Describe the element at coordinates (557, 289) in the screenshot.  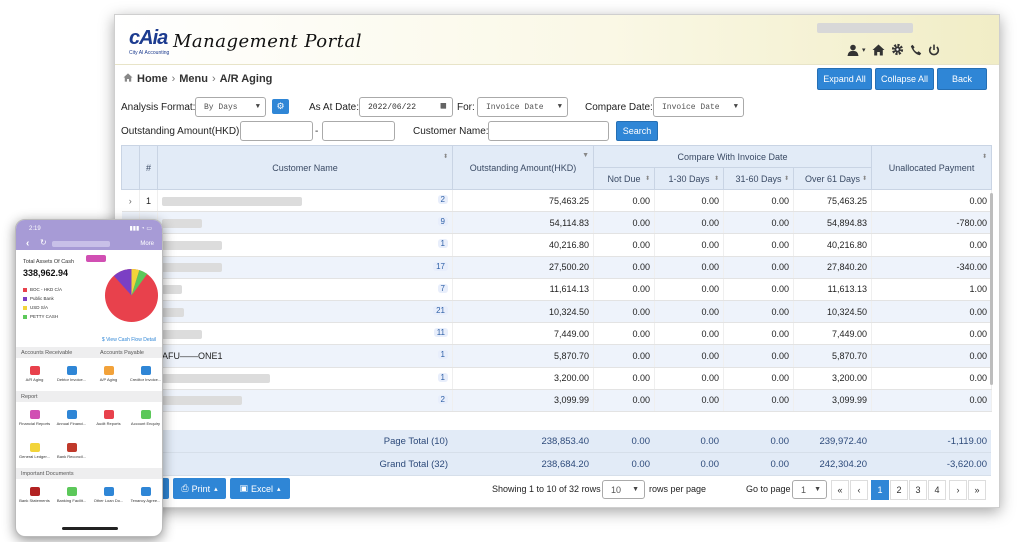
I see `table-row: 7 11,614.13 0.00 0.00 0.00 11,613.13 1.00` at that location.